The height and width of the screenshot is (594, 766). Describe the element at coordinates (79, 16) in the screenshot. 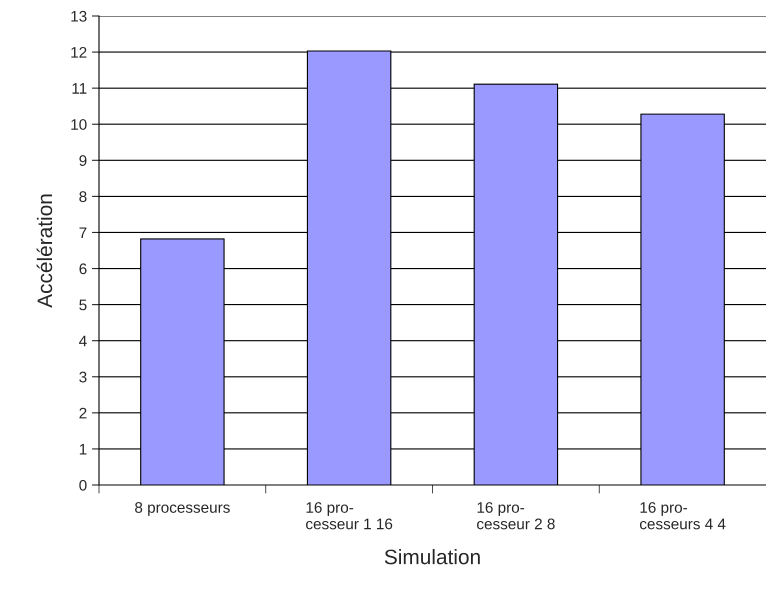

I see `y-tick-label: 13` at that location.